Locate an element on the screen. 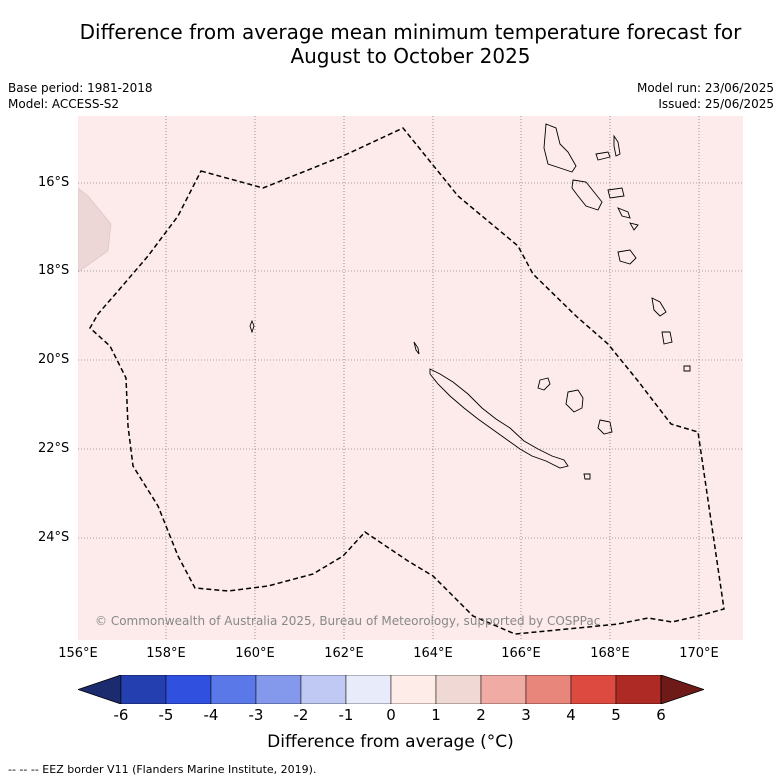 This screenshot has width=781, height=781. new-caledonia is located at coordinates (499, 418).